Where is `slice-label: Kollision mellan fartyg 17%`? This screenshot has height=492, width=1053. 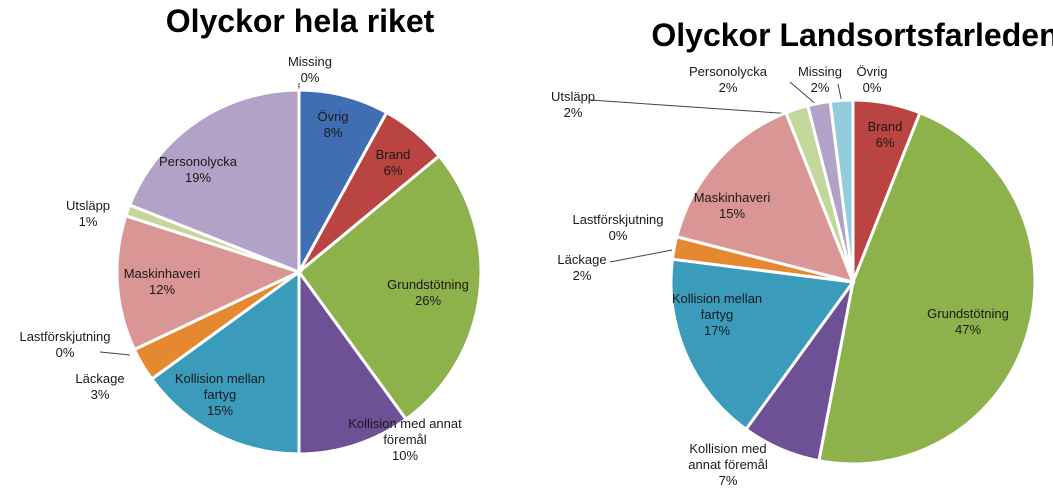 slice-label: Kollision mellan fartyg 17% is located at coordinates (717, 315).